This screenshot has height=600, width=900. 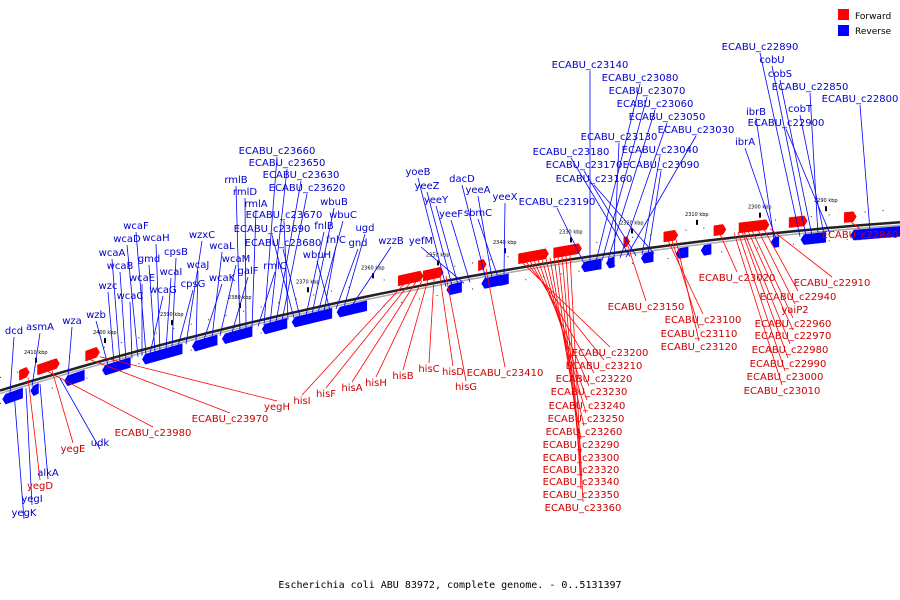 I want to click on gene-label: ECABU_c23210, so click(x=604, y=366).